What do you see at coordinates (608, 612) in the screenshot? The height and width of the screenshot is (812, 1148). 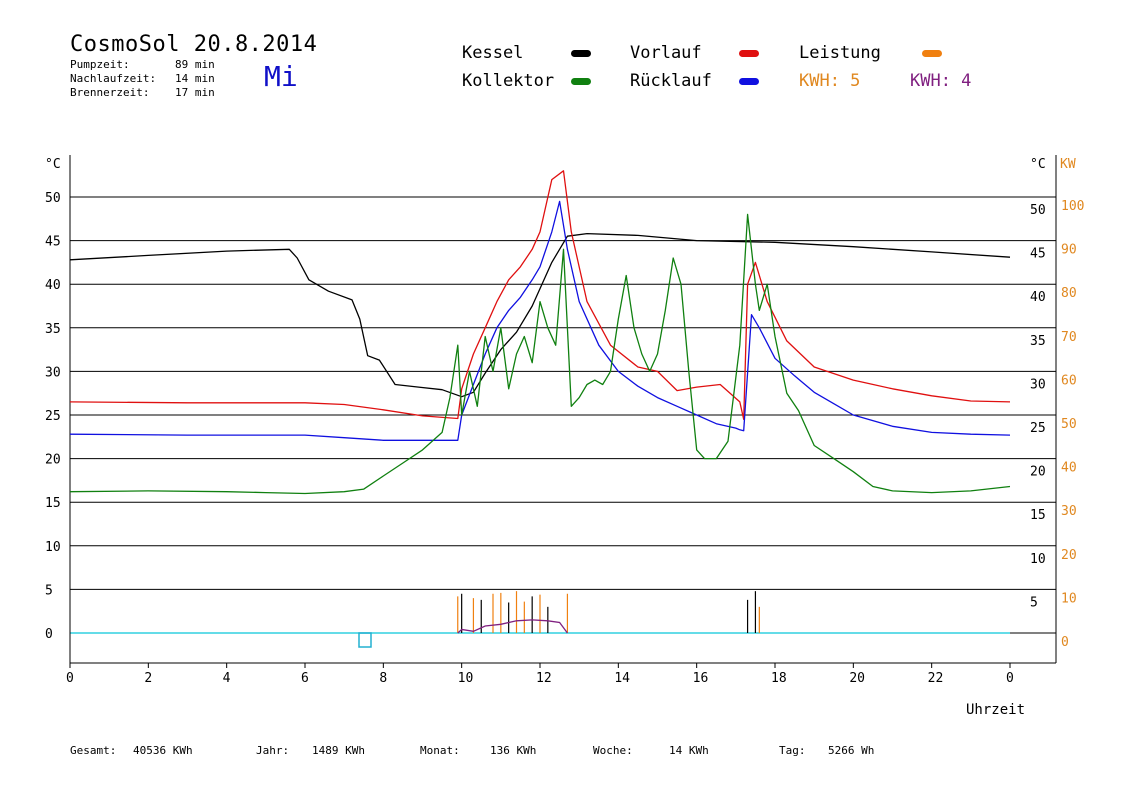 I see `power-spikes` at bounding box center [608, 612].